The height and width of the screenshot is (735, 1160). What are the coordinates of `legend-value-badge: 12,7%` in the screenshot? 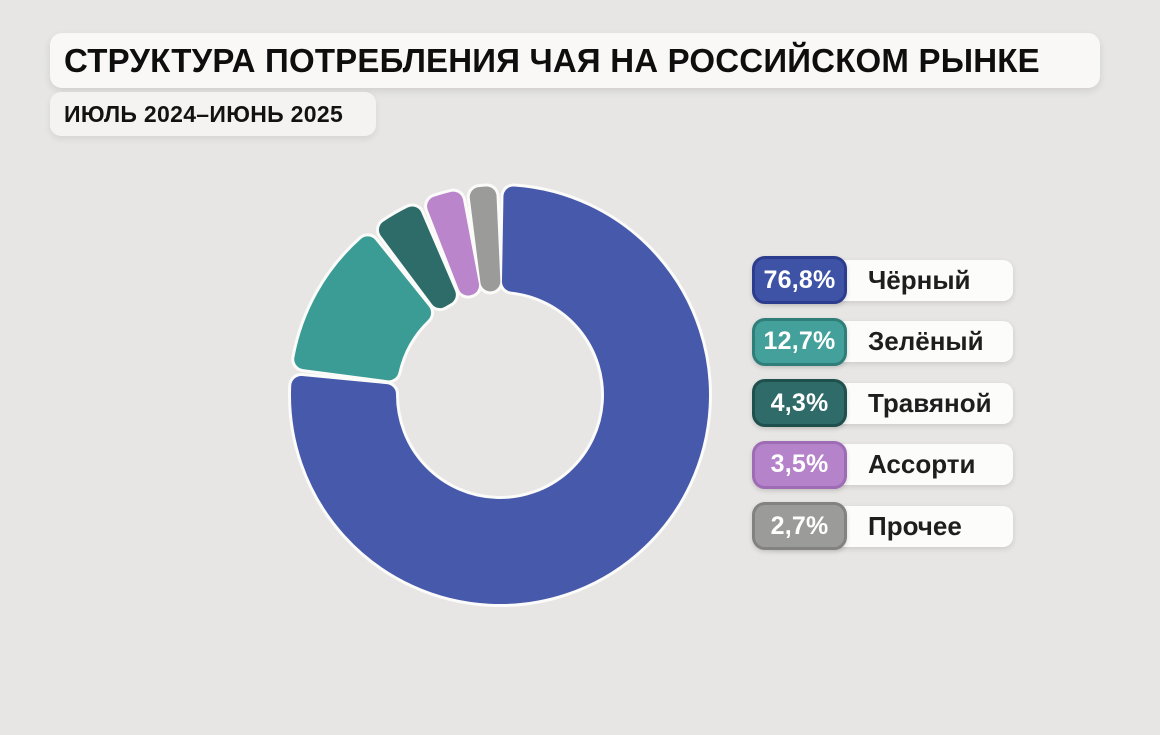 It's located at (799, 341).